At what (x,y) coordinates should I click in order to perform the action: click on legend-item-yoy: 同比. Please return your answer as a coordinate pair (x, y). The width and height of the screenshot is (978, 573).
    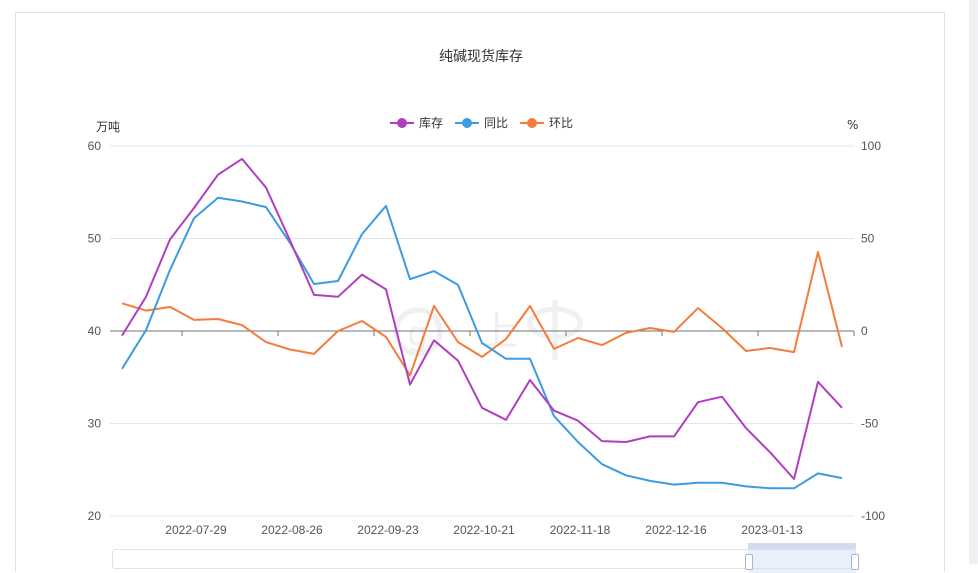
    Looking at the image, I should click on (481, 122).